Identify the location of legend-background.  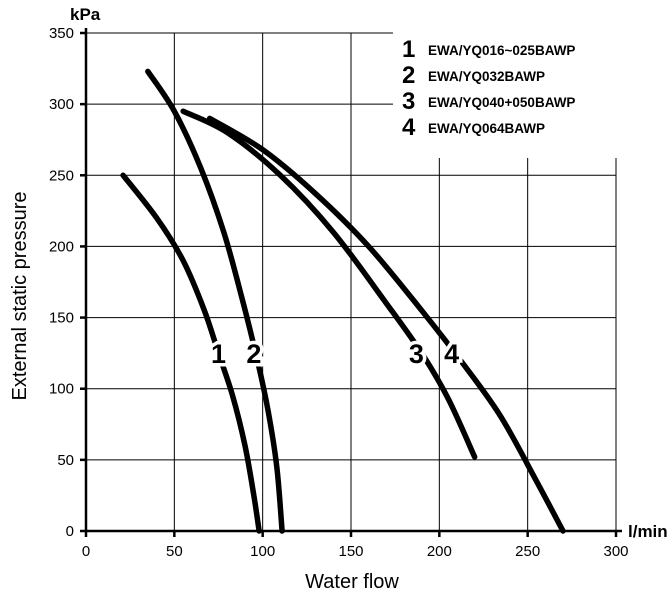
(506, 93).